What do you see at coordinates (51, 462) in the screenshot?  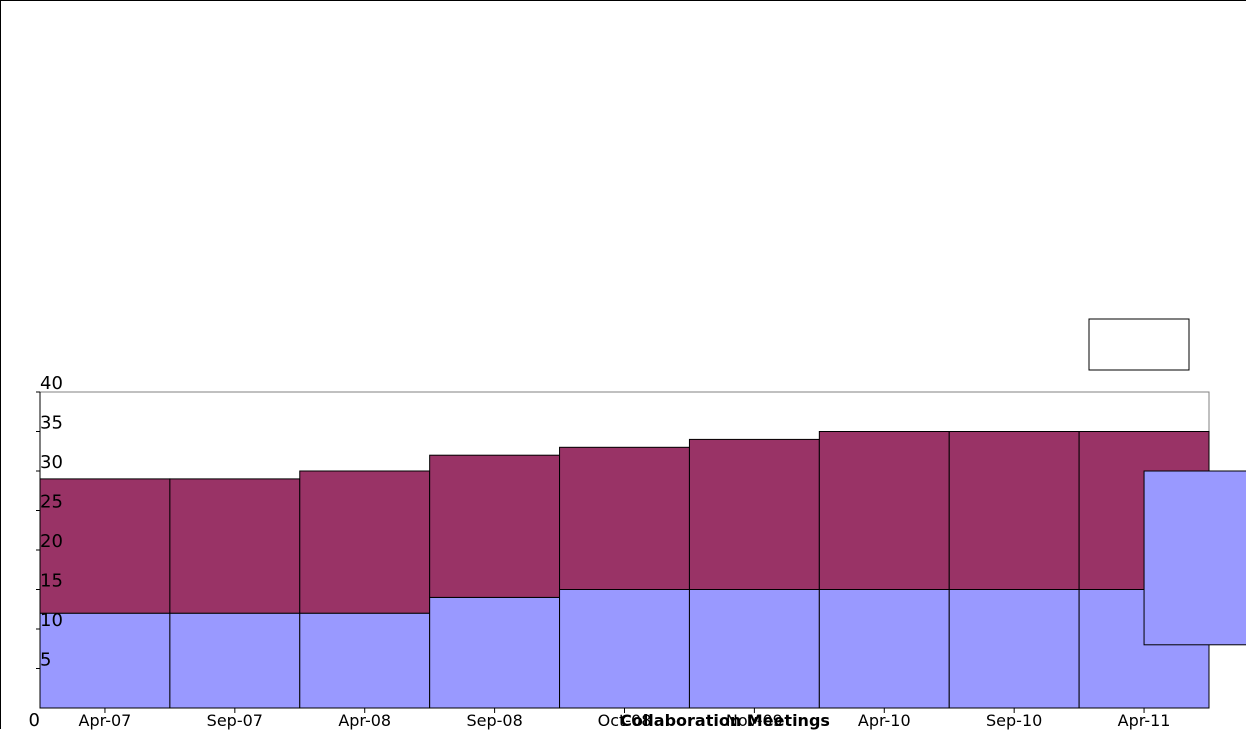 I see `y-tick-label-30: 30` at bounding box center [51, 462].